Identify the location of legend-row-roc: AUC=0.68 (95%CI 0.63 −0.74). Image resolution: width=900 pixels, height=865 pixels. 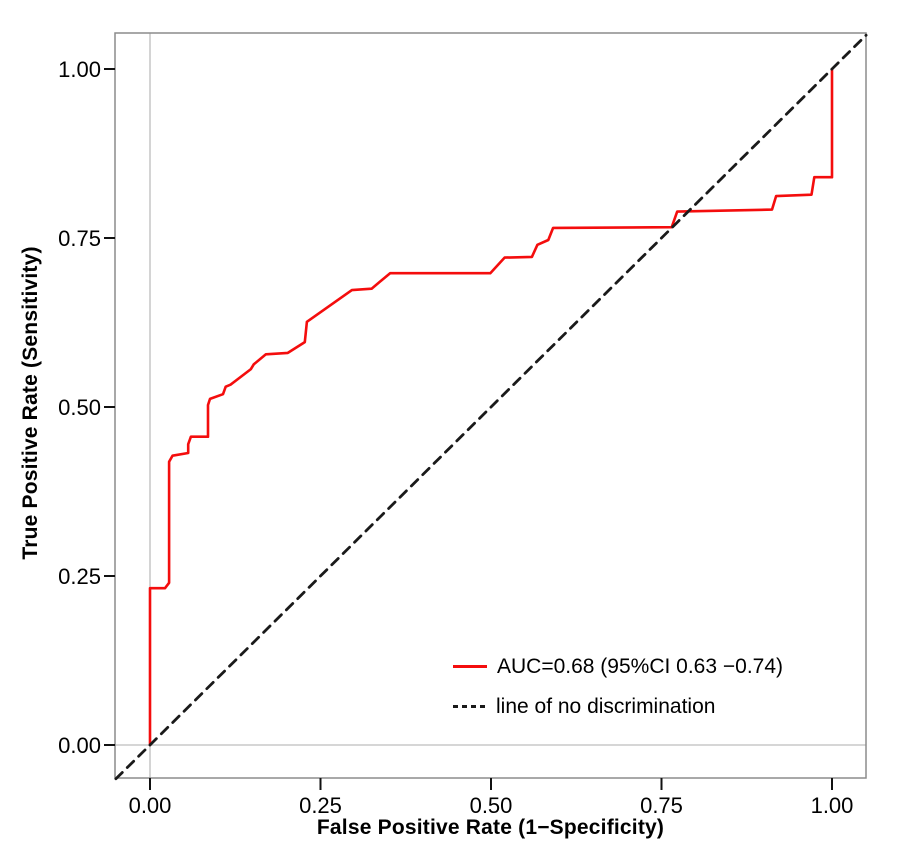
(618, 666).